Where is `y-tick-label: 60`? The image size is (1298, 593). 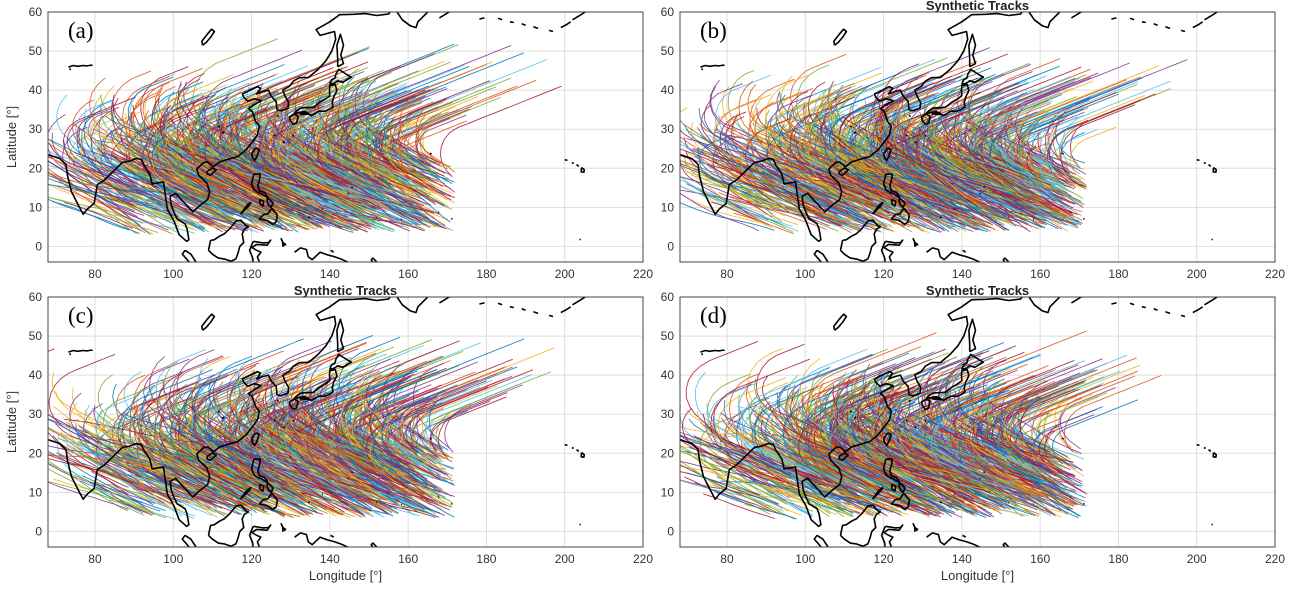 y-tick-label: 60 is located at coordinates (36, 12).